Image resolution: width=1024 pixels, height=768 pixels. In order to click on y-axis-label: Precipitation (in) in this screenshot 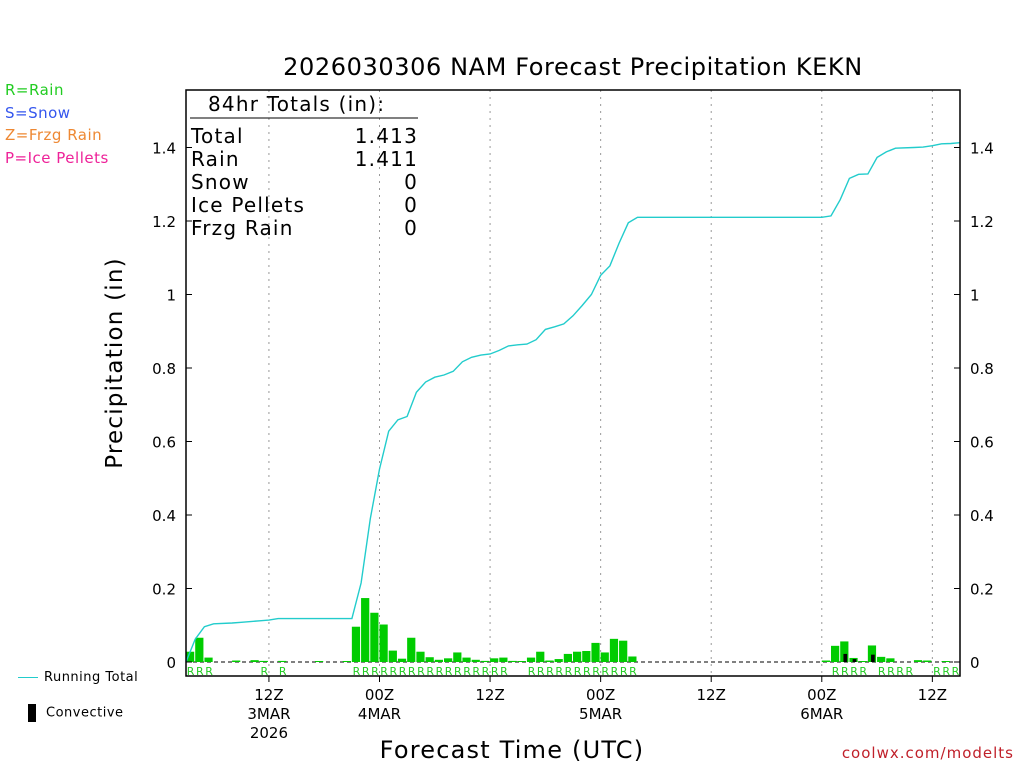, I will do `click(115, 363)`.